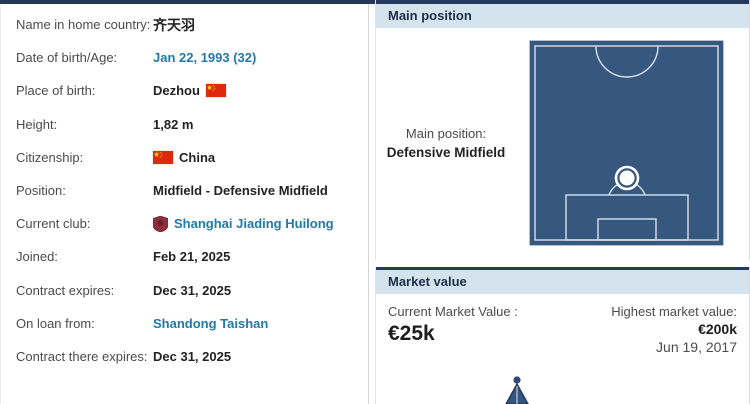  What do you see at coordinates (83, 25) in the screenshot?
I see `info-label: Name in home country:` at bounding box center [83, 25].